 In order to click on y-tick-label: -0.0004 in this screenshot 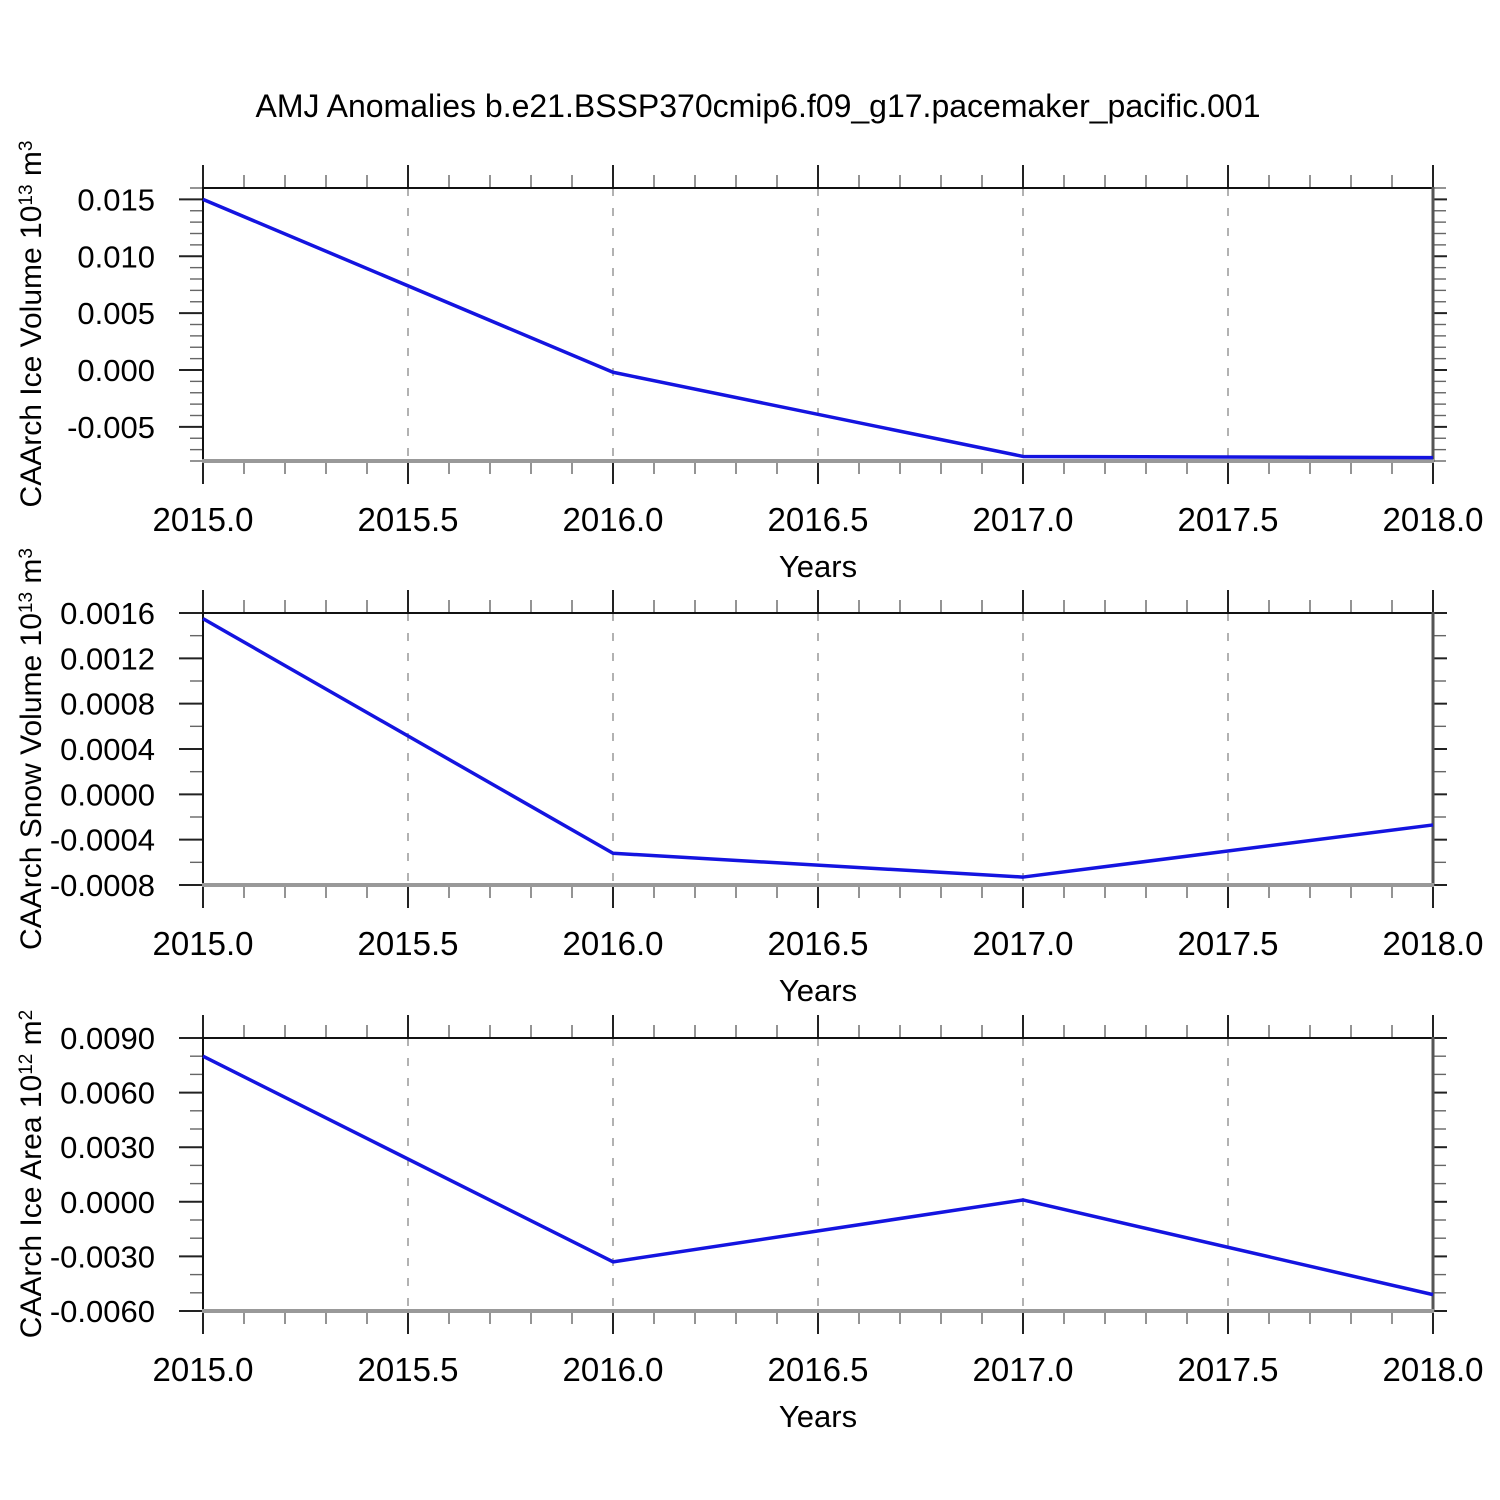, I will do `click(102, 840)`.